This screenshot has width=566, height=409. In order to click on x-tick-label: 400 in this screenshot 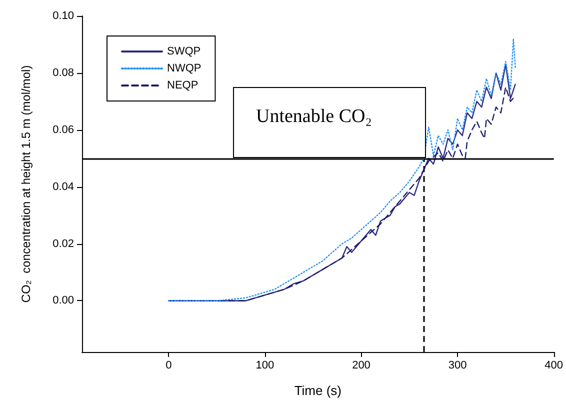, I will do `click(554, 366)`.